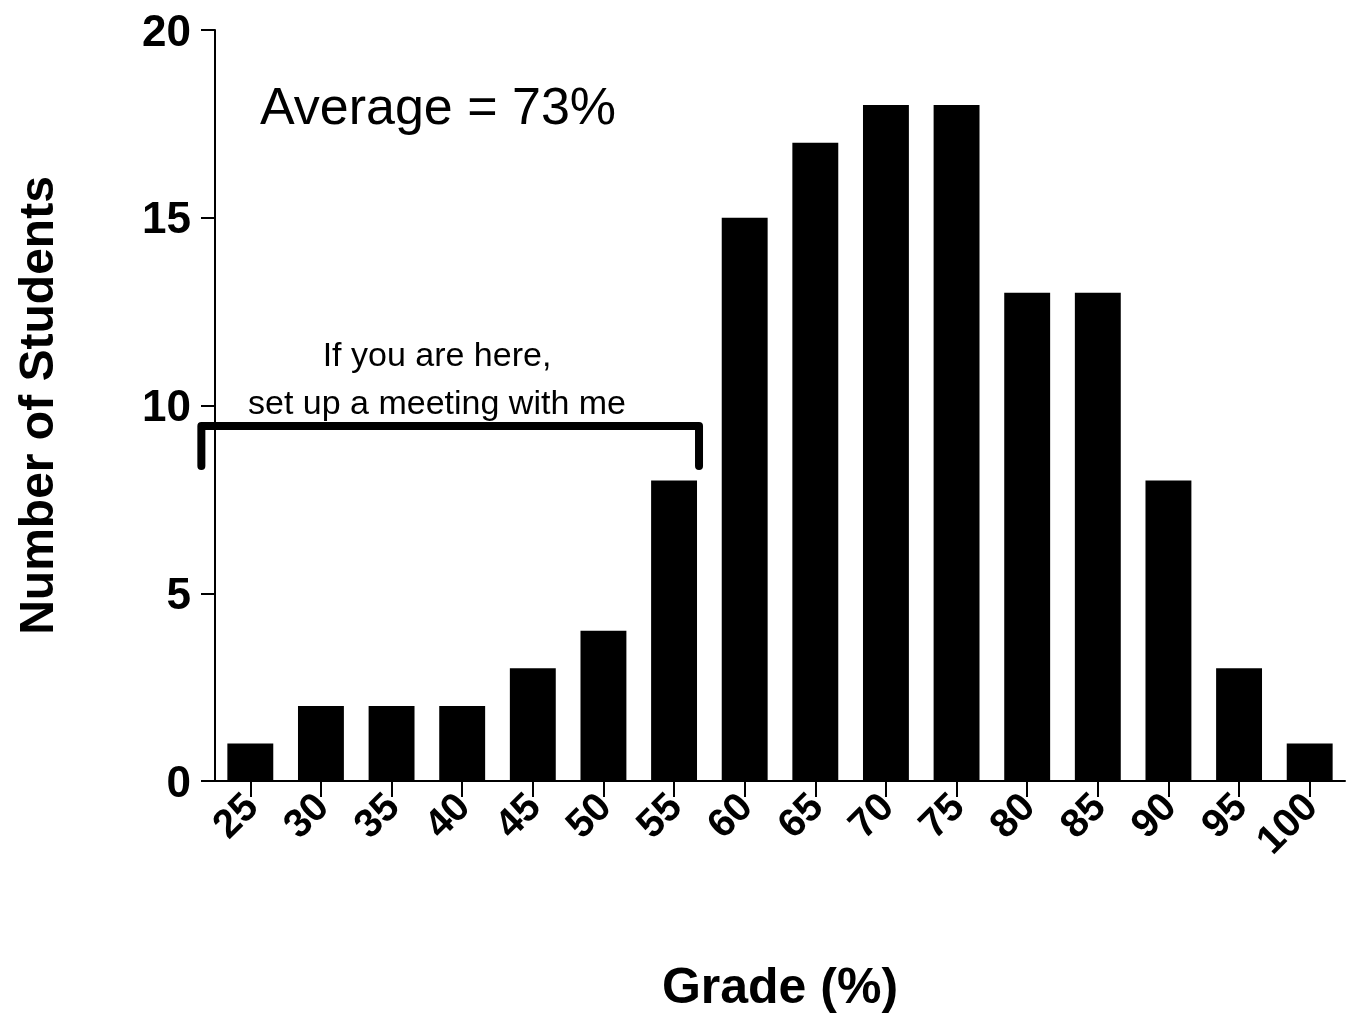 Image resolution: width=1360 pixels, height=1016 pixels. I want to click on x-tick-label: 80, so click(1011, 815).